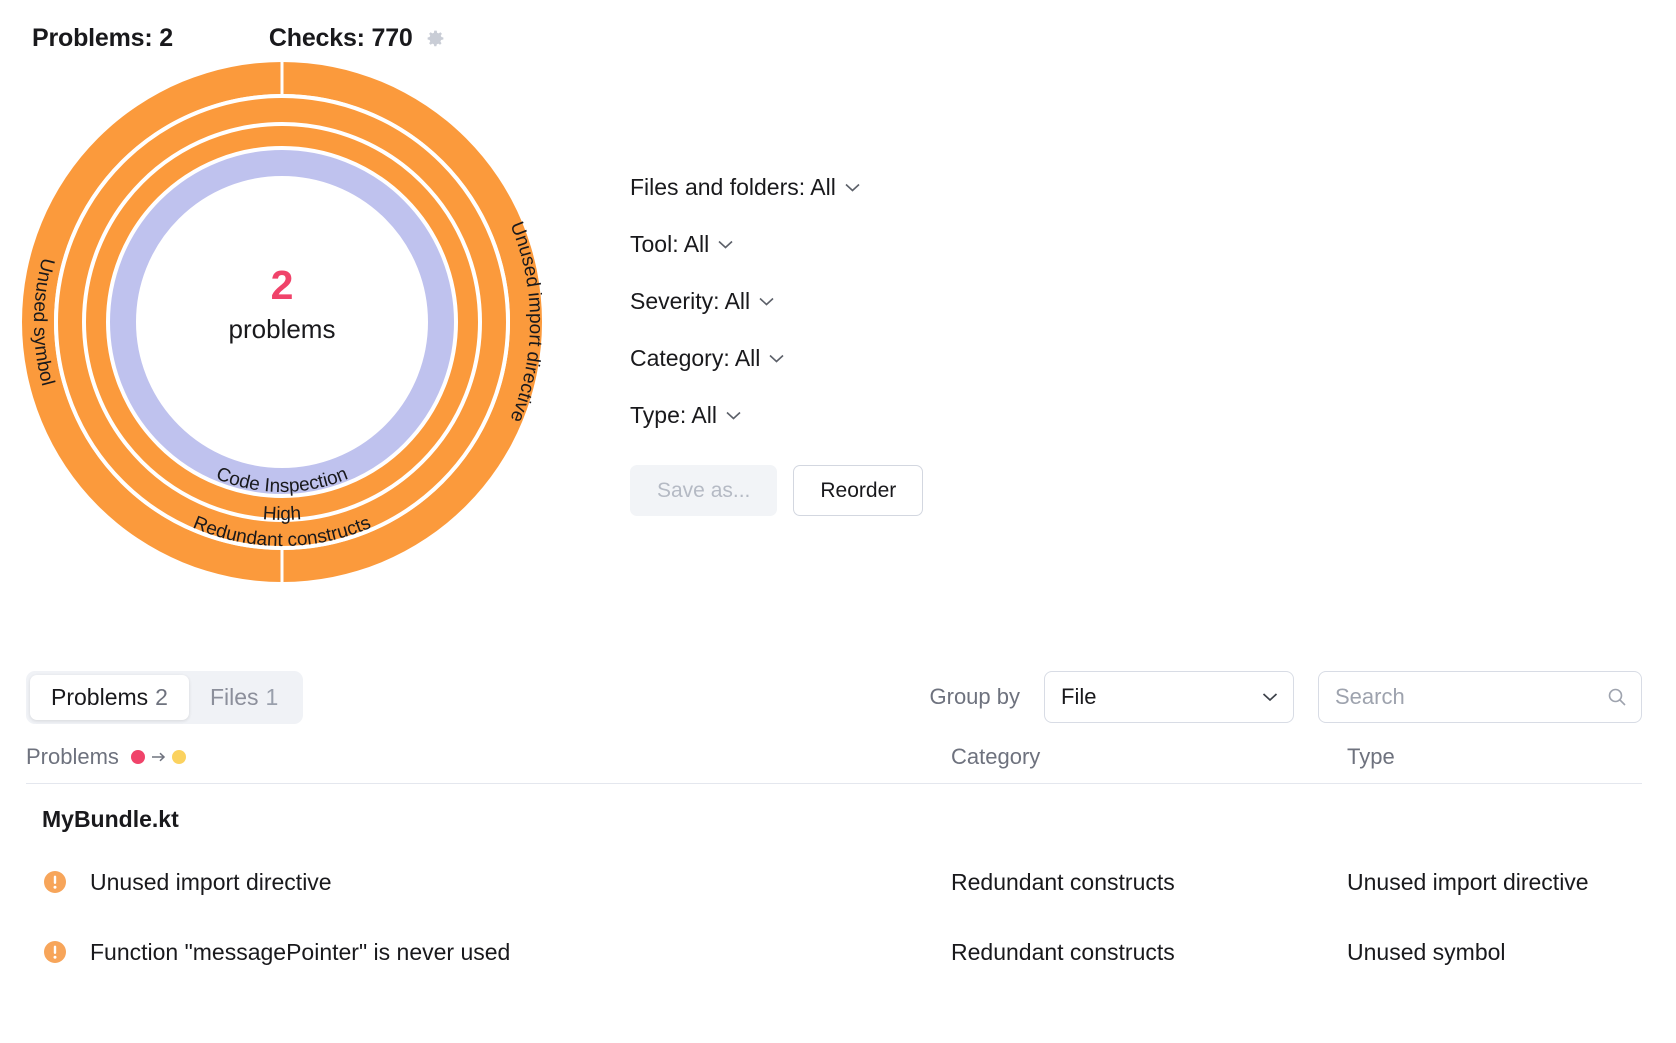 The width and height of the screenshot is (1676, 1043). I want to click on results-tab-group: Problems 2 Files 1, so click(165, 697).